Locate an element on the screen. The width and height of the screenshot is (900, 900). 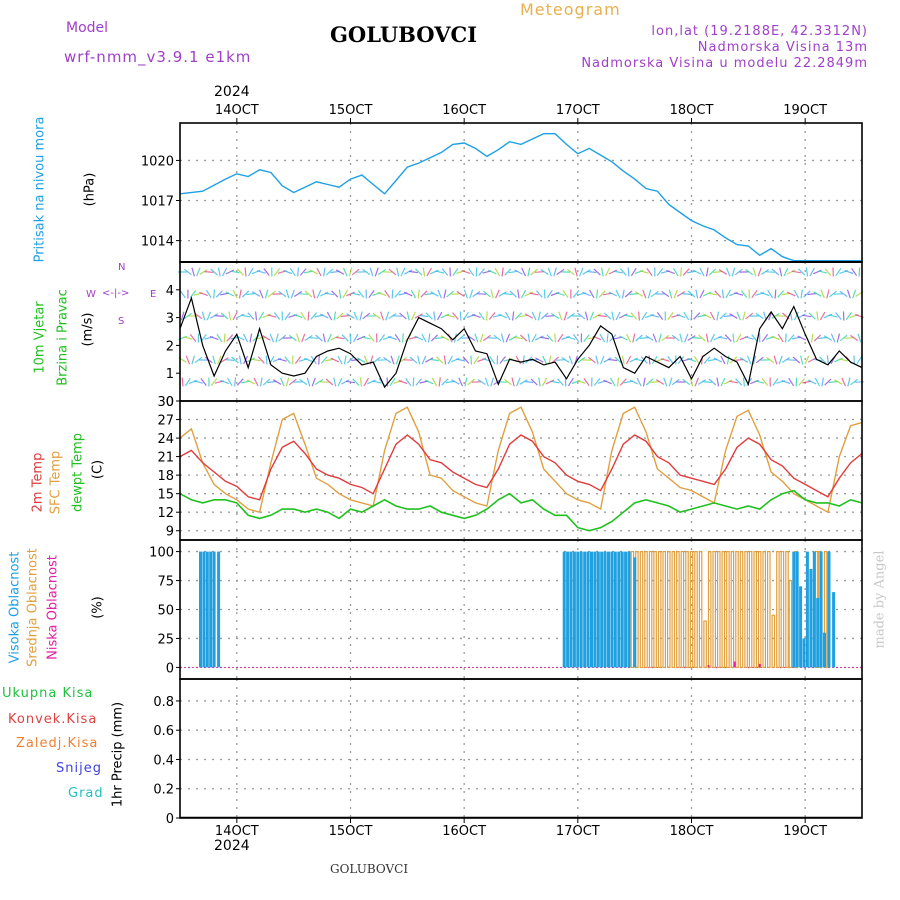
date-label-top: 14OCT is located at coordinates (237, 110).